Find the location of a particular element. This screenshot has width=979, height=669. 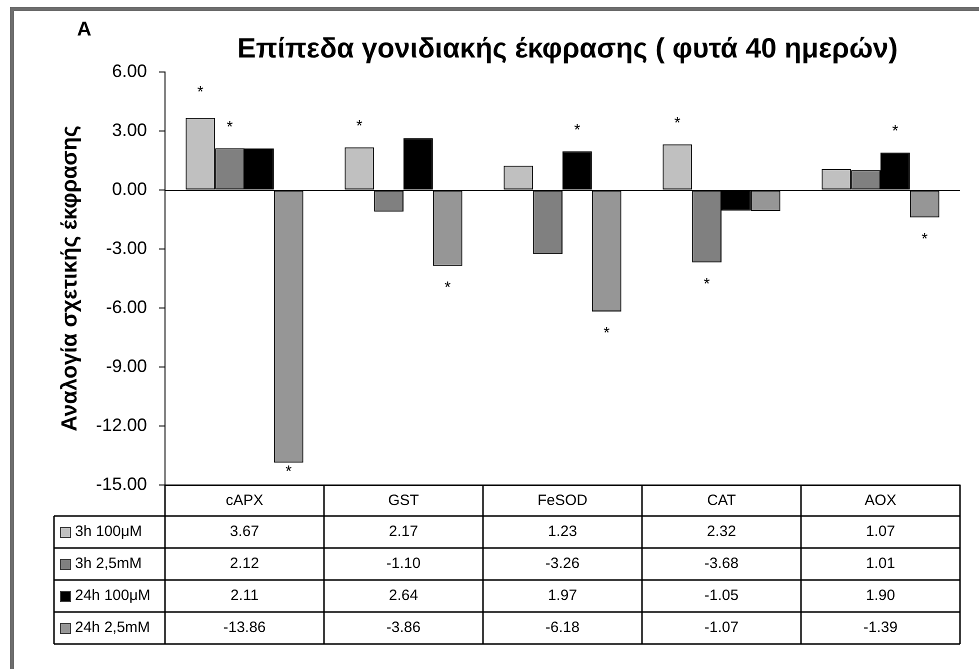

x-tick-label: cAPX is located at coordinates (245, 501).